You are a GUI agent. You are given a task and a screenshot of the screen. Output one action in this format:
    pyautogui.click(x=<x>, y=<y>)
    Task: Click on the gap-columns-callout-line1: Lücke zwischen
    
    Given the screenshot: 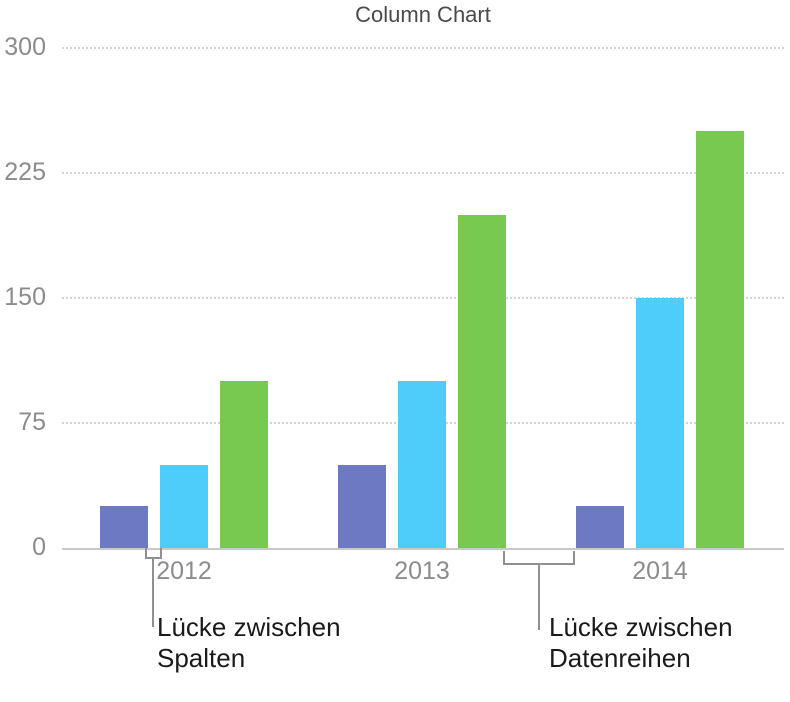 What is the action you would take?
    pyautogui.click(x=249, y=627)
    